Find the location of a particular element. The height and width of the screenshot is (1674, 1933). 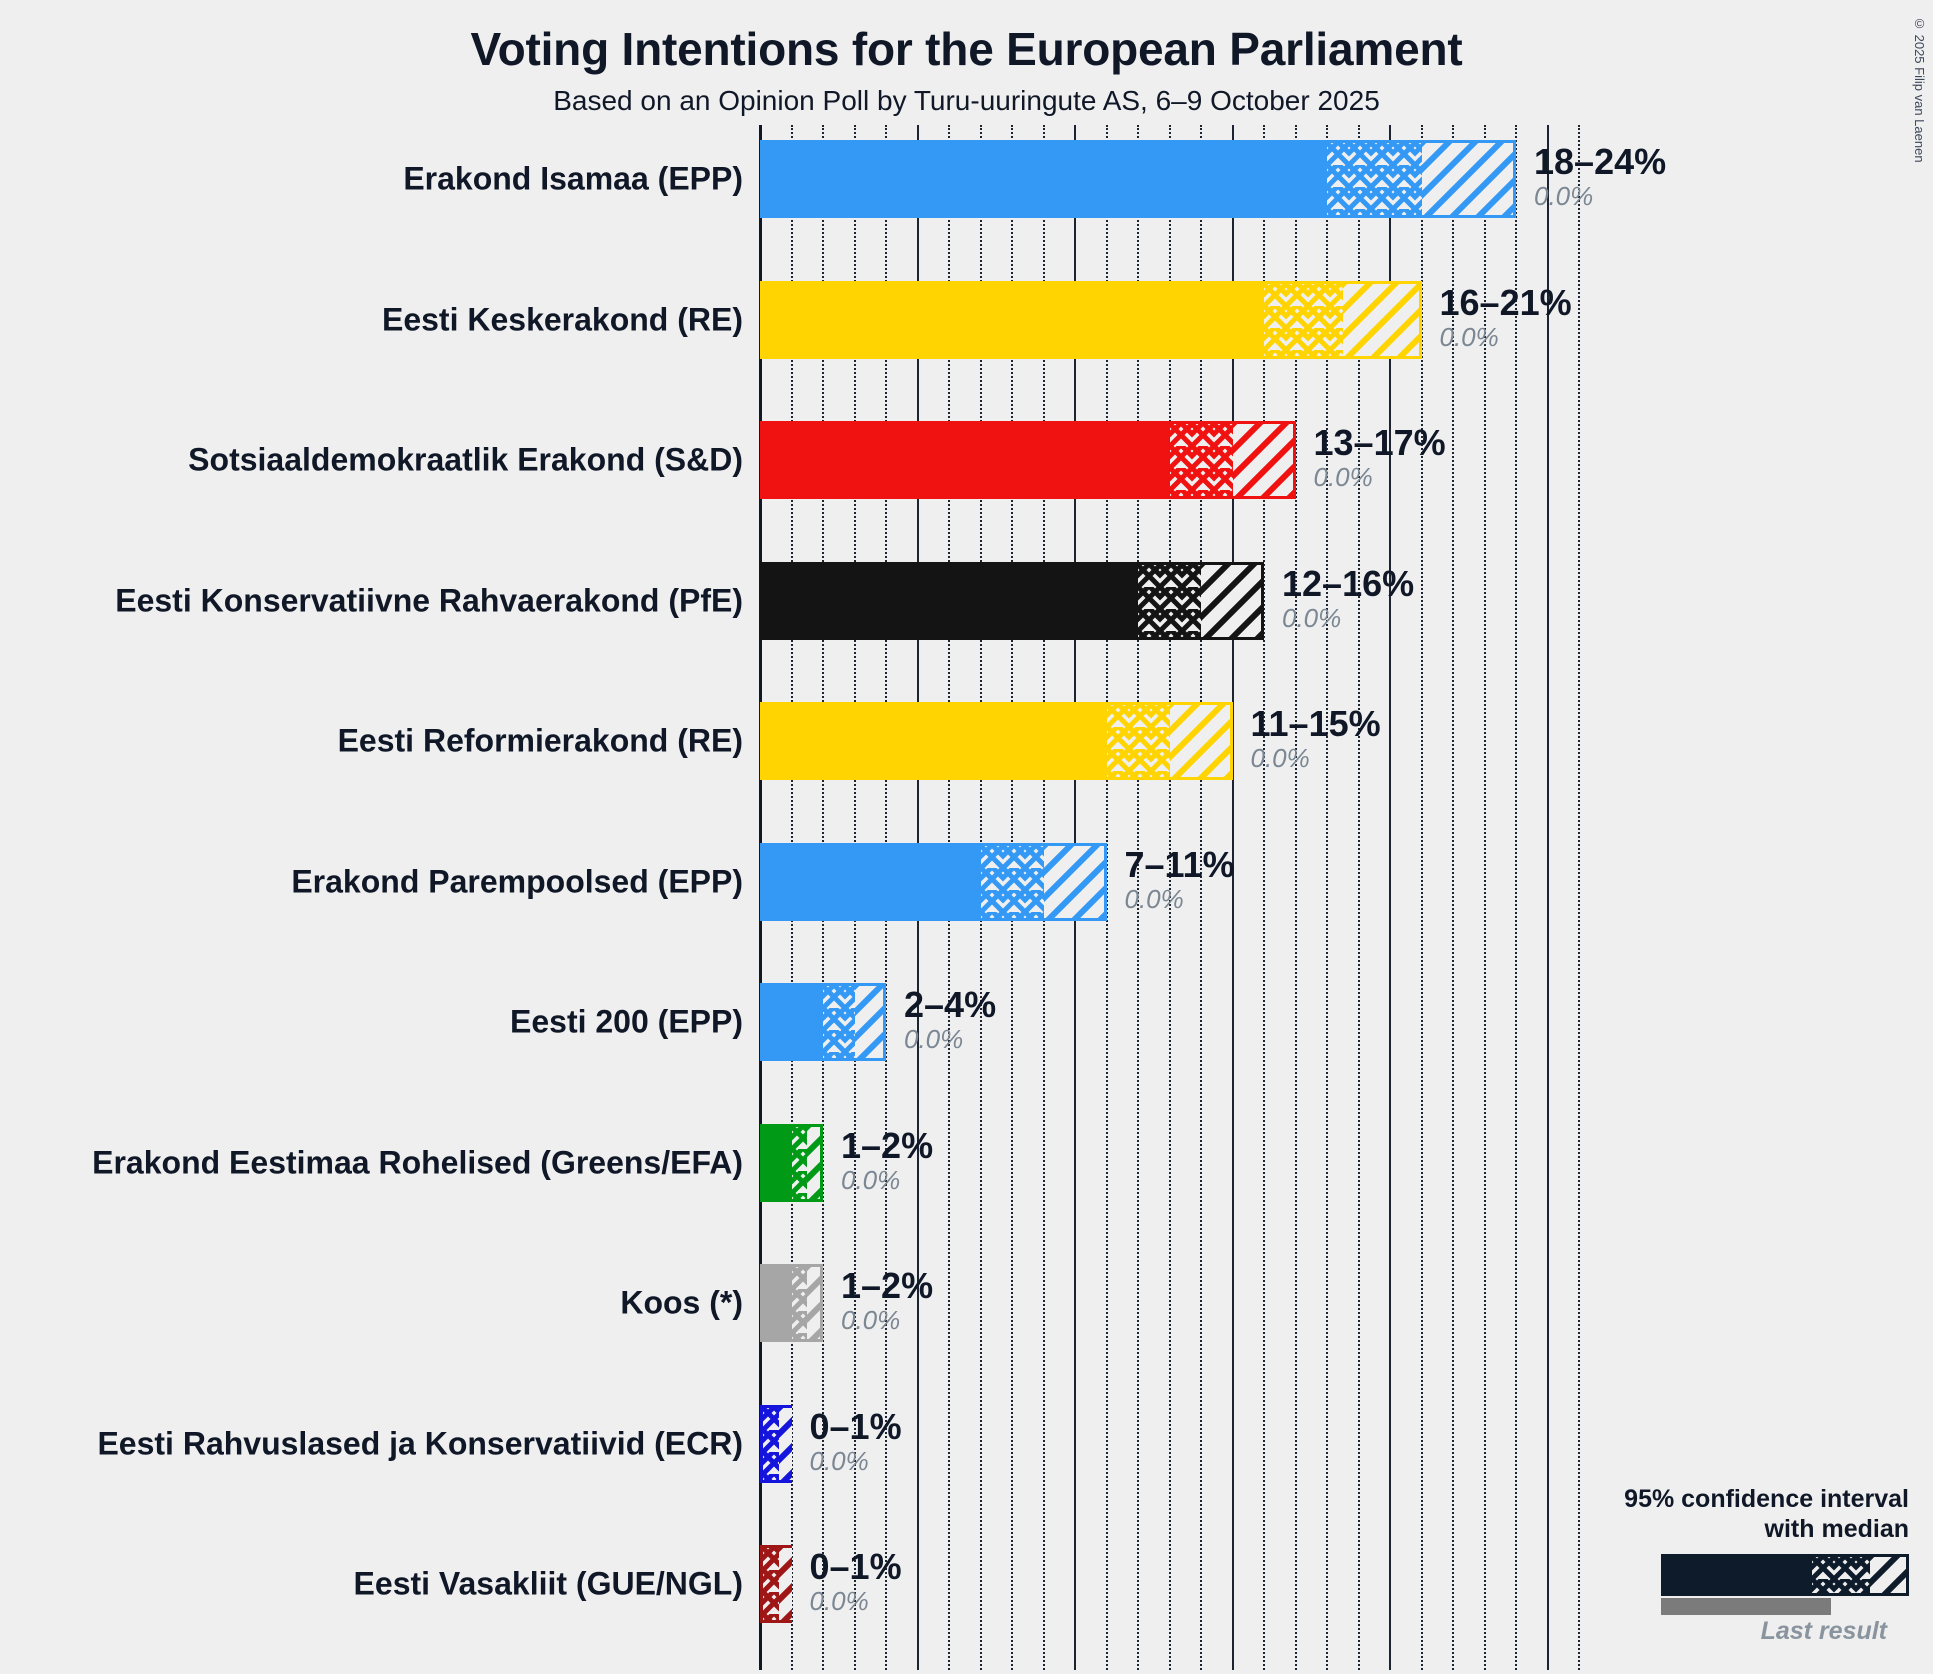

confidence-interval-value: 1–2% is located at coordinates (887, 1145).